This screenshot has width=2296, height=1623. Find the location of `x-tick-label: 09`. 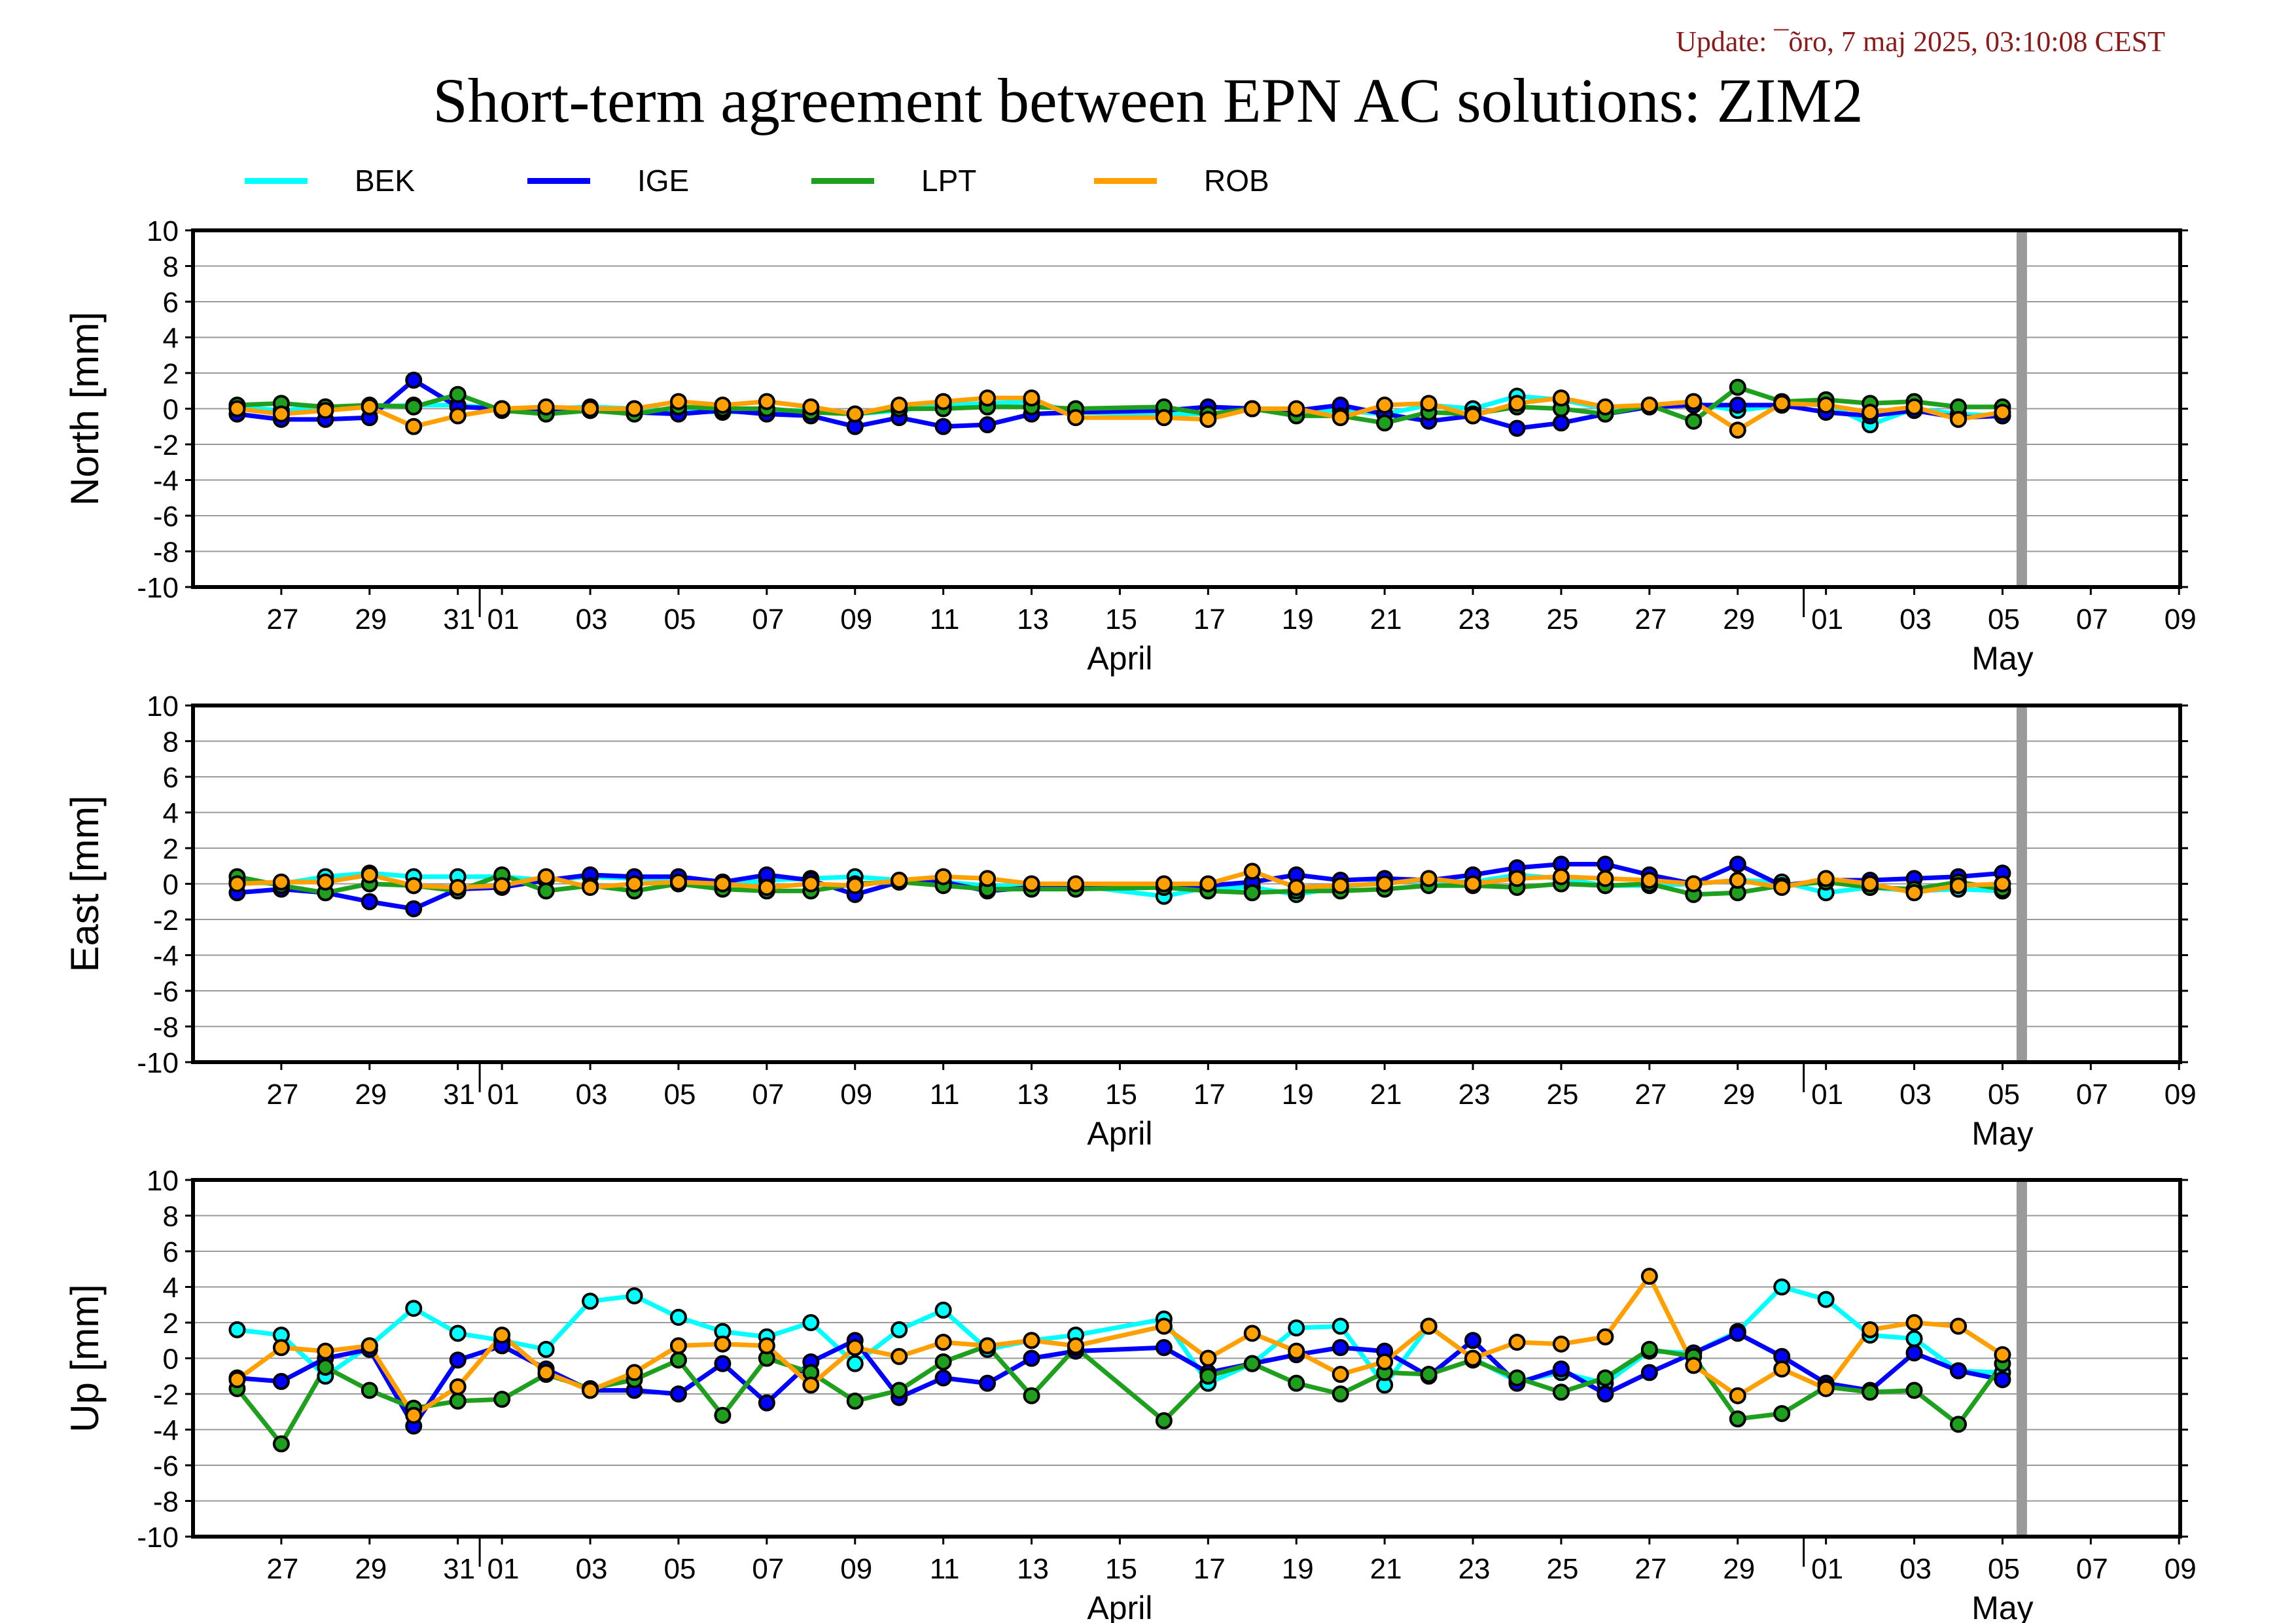

x-tick-label: 09 is located at coordinates (2180, 619).